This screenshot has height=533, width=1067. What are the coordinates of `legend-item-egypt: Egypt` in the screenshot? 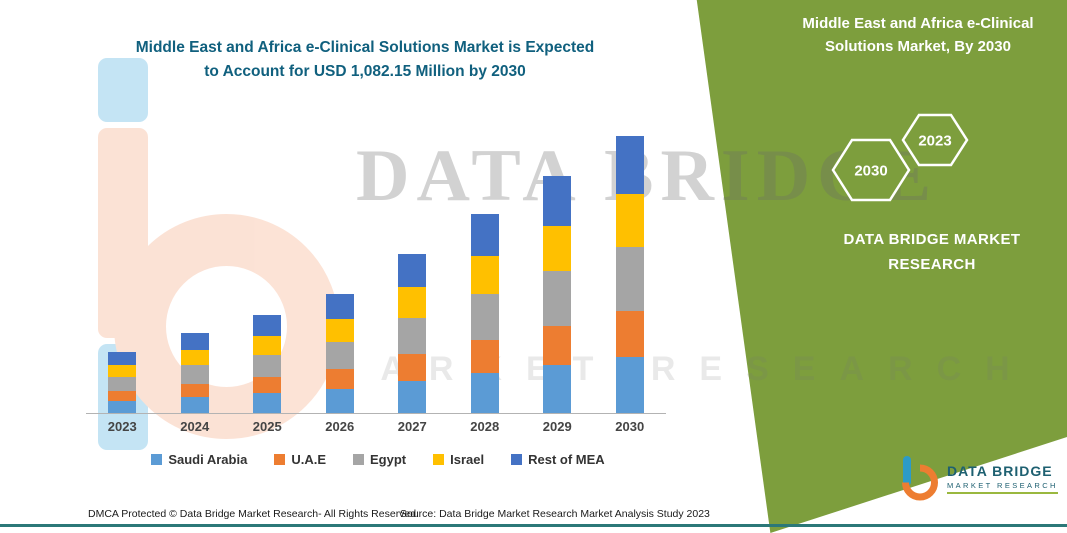 It's located at (379, 459).